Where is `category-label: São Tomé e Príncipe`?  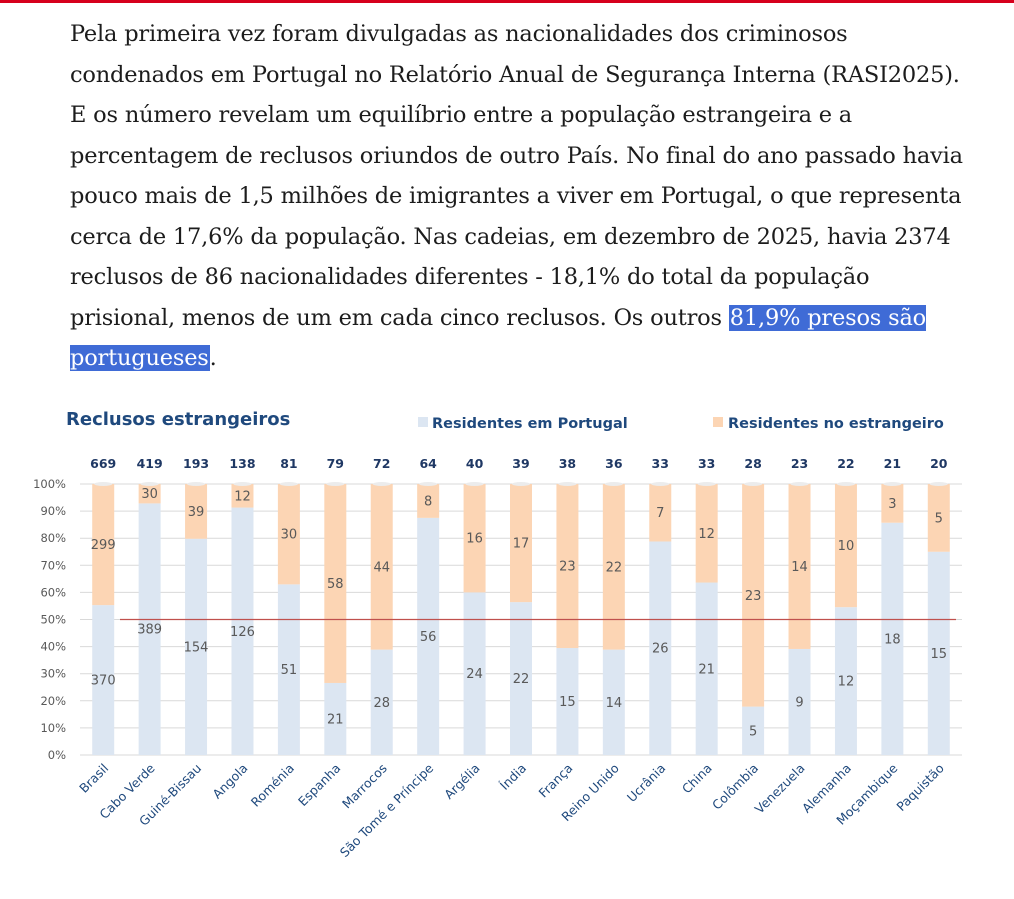
category-label: São Tomé e Príncipe is located at coordinates (387, 810).